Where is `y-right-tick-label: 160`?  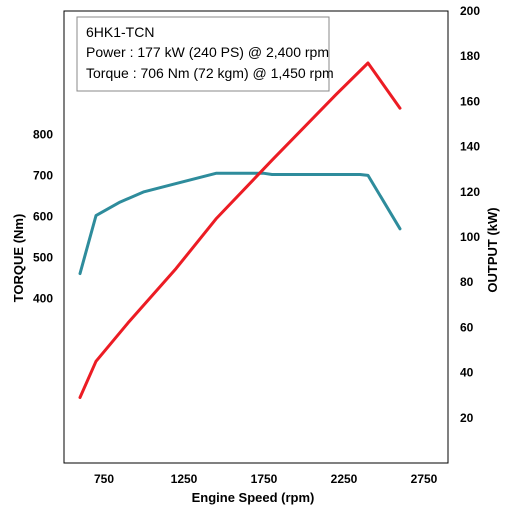
y-right-tick-label: 160 is located at coordinates (470, 101).